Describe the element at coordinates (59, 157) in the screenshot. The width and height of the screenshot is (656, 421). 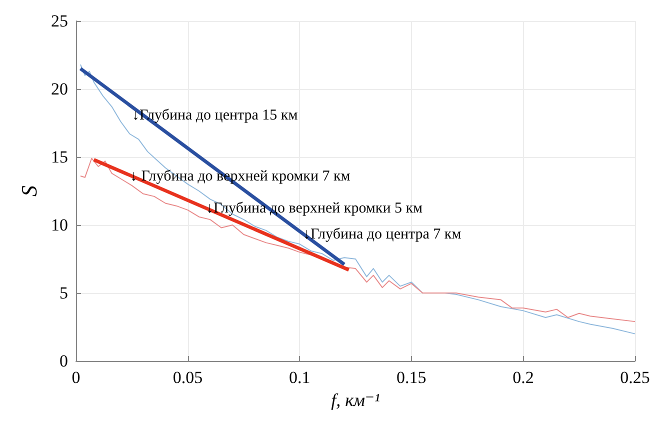
I see `y-tick-label: 15` at that location.